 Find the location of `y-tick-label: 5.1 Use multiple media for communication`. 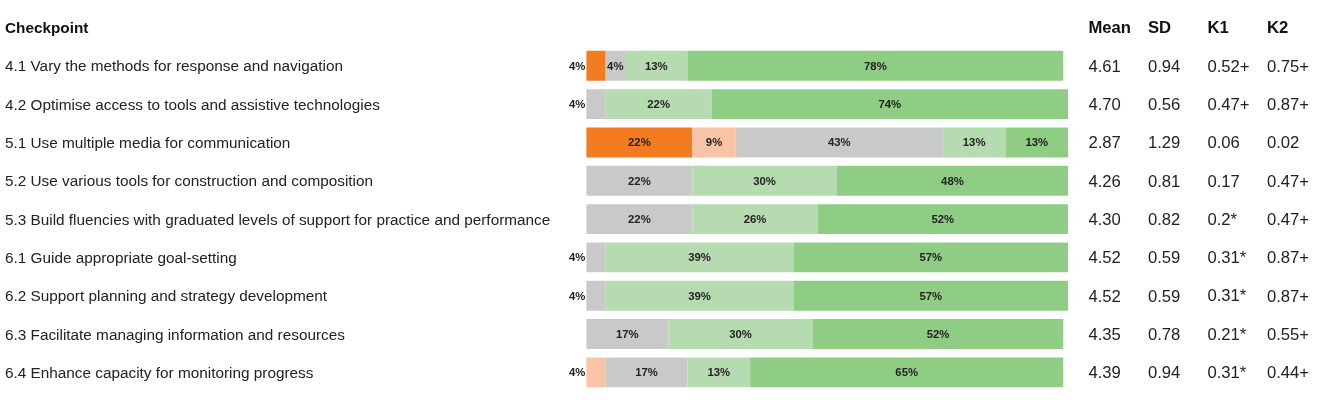

y-tick-label: 5.1 Use multiple media for communication is located at coordinates (147, 142).